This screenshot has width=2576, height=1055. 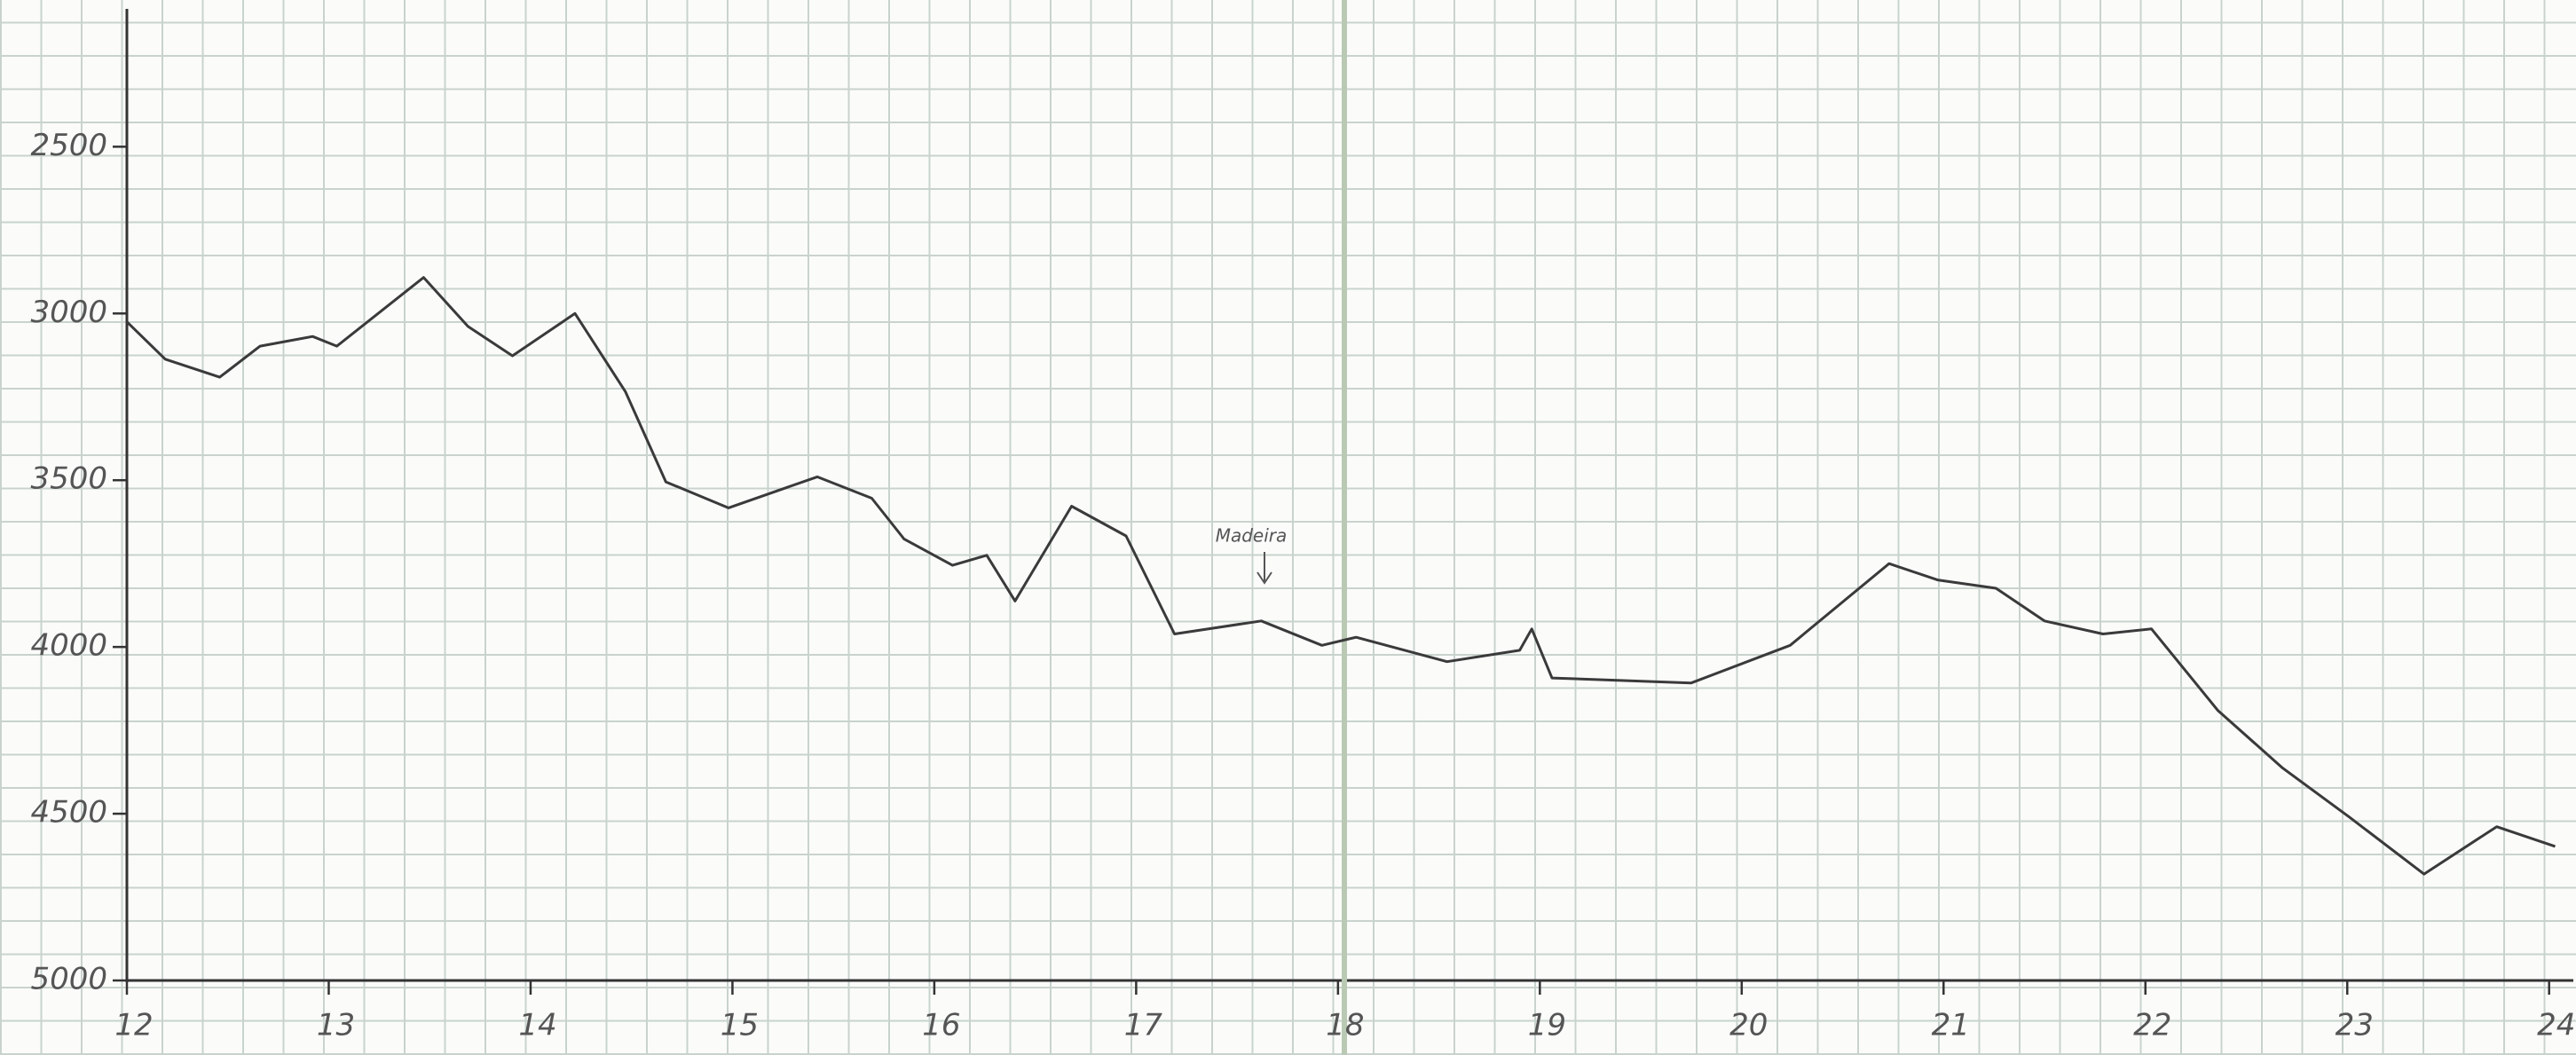 What do you see at coordinates (2152, 1025) in the screenshot?
I see `x-tick-label: 22` at bounding box center [2152, 1025].